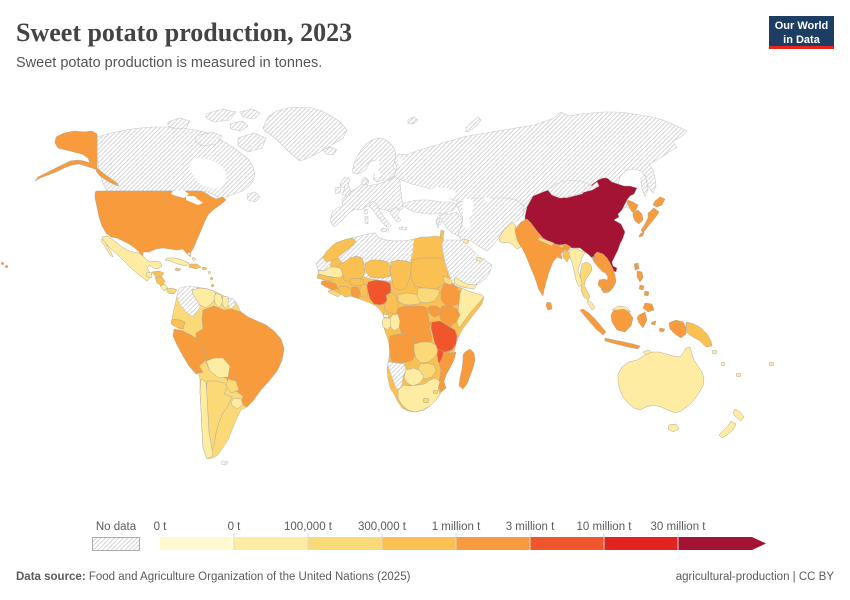  Describe the element at coordinates (308, 527) in the screenshot. I see `svg-text: 100,000 t` at that location.